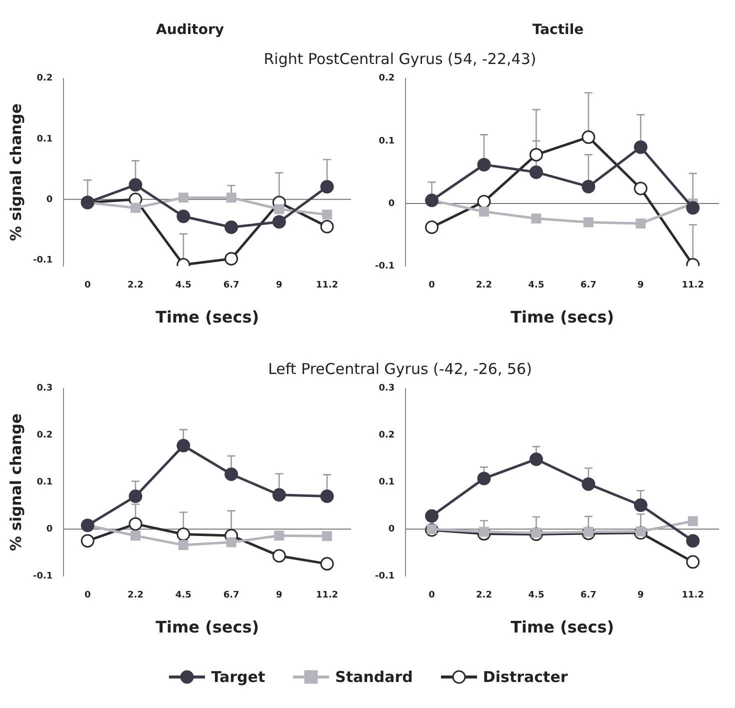  Describe the element at coordinates (525, 677) in the screenshot. I see `legend-label: Distracter` at that location.